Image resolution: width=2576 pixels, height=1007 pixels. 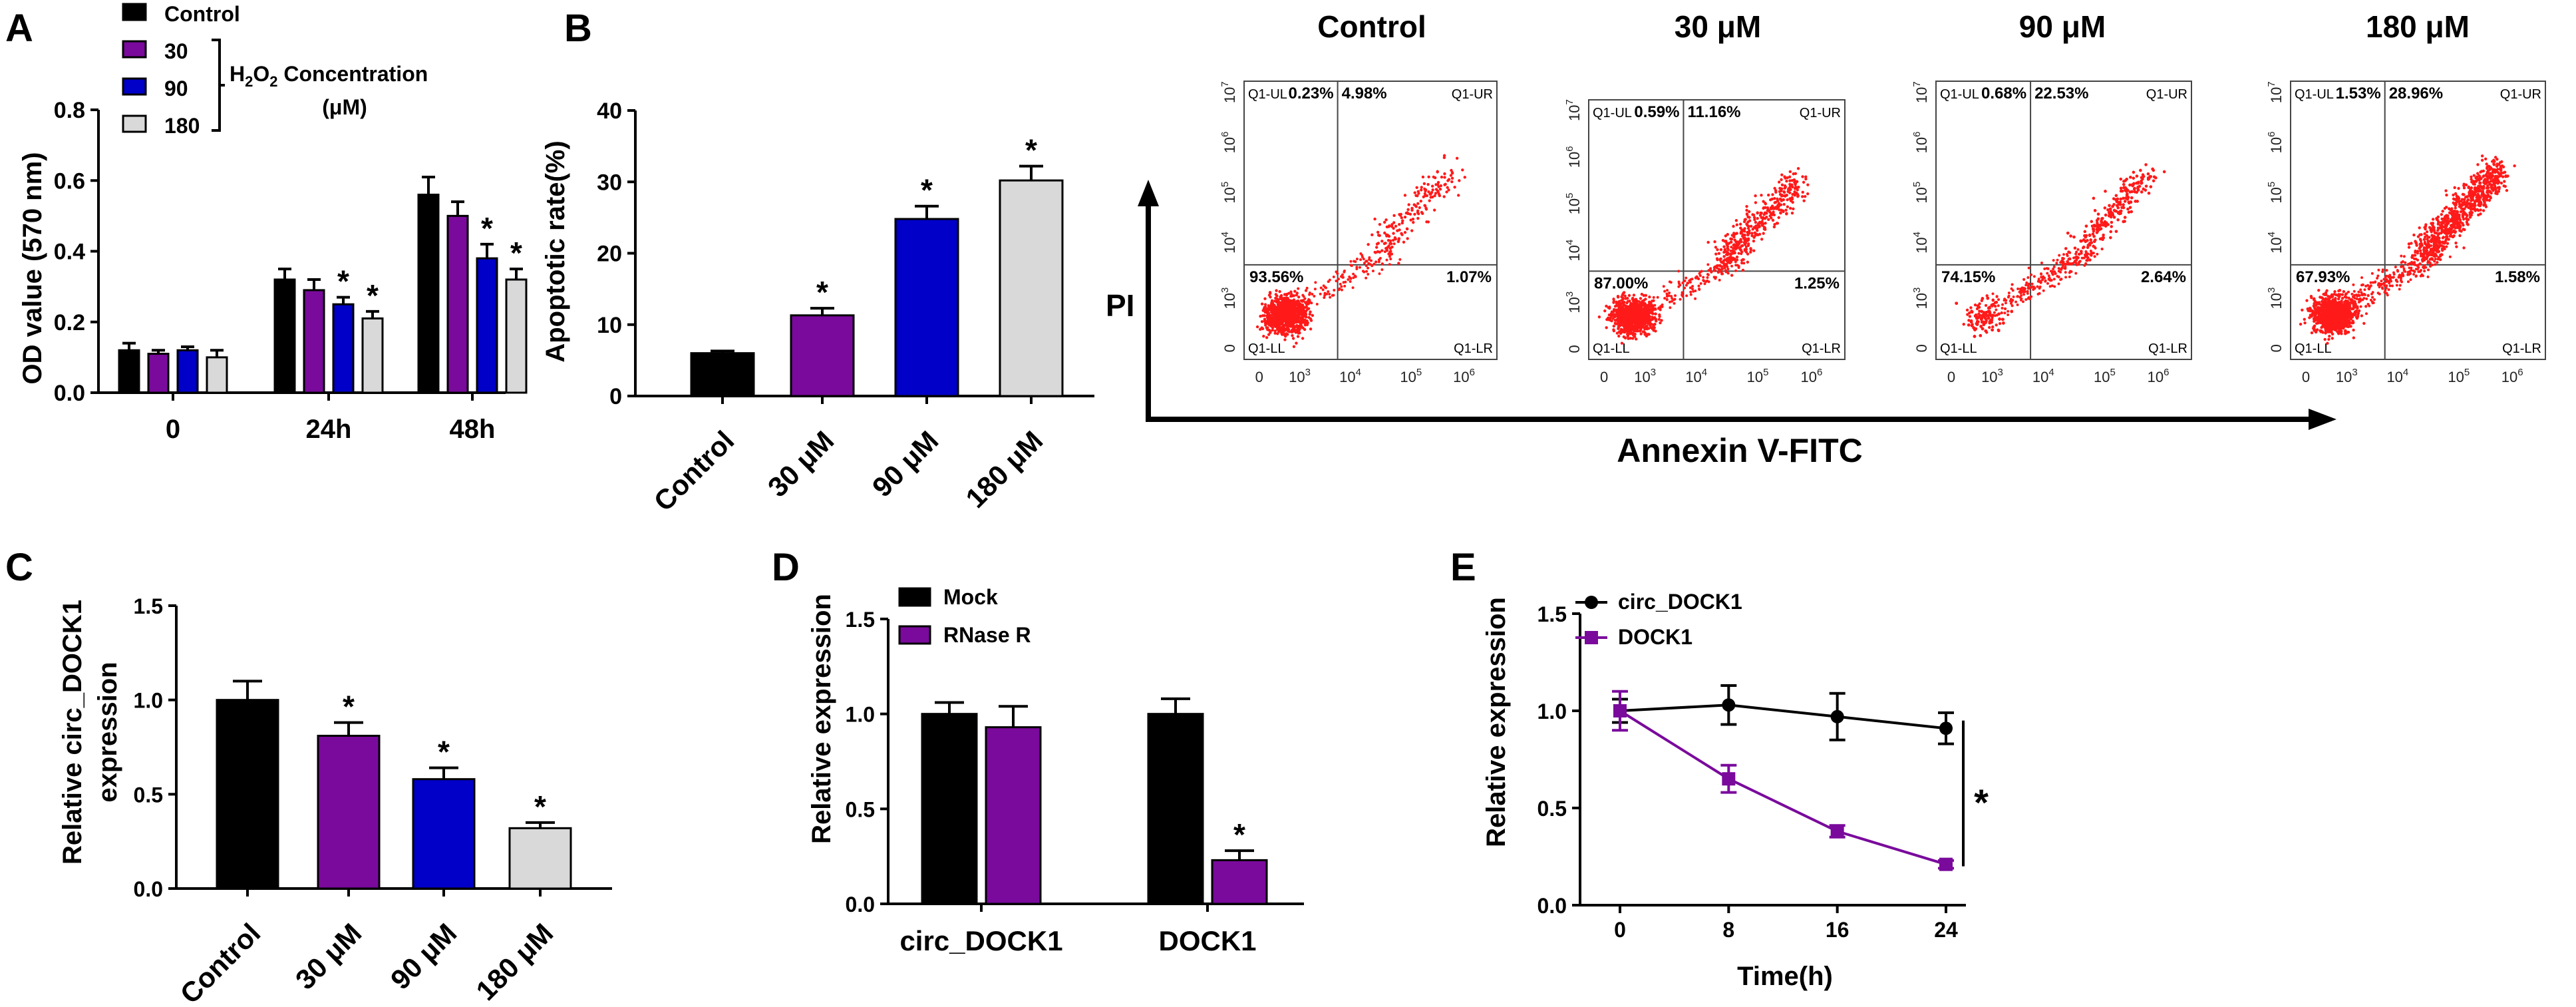 What do you see at coordinates (19, 29) in the screenshot?
I see `panel-label-a: A` at bounding box center [19, 29].